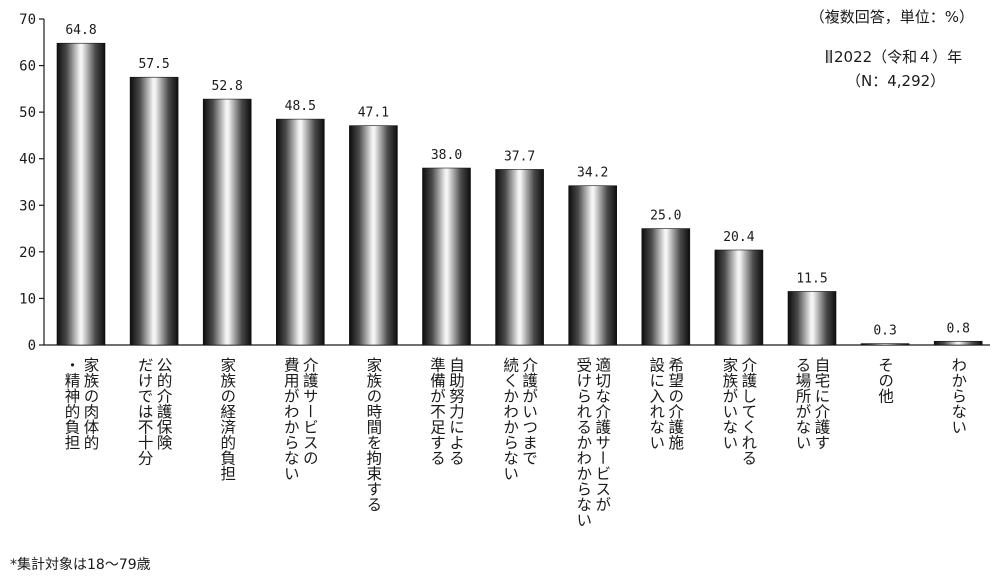 The height and width of the screenshot is (584, 1000). What do you see at coordinates (310, 411) in the screenshot?
I see `category-label: 介護サービスの` at bounding box center [310, 411].